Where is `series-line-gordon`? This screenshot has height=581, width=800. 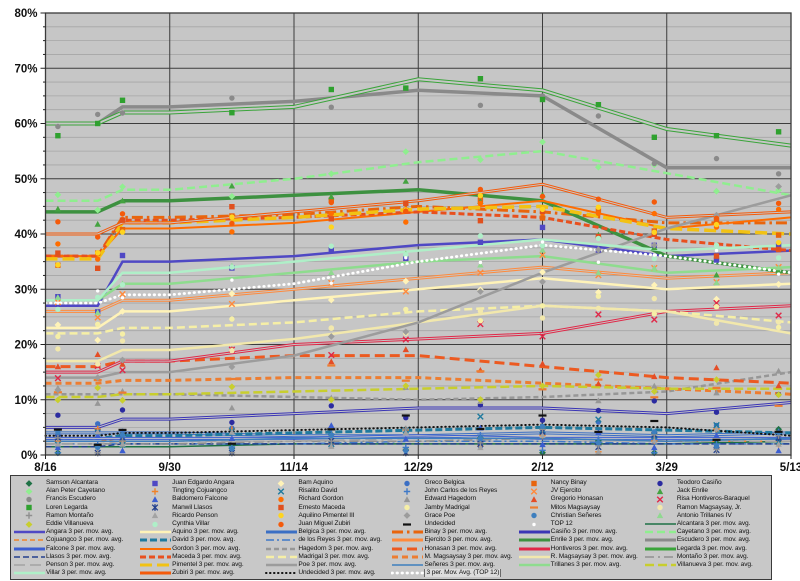 series-line-gordon is located at coordinates (418, 228).